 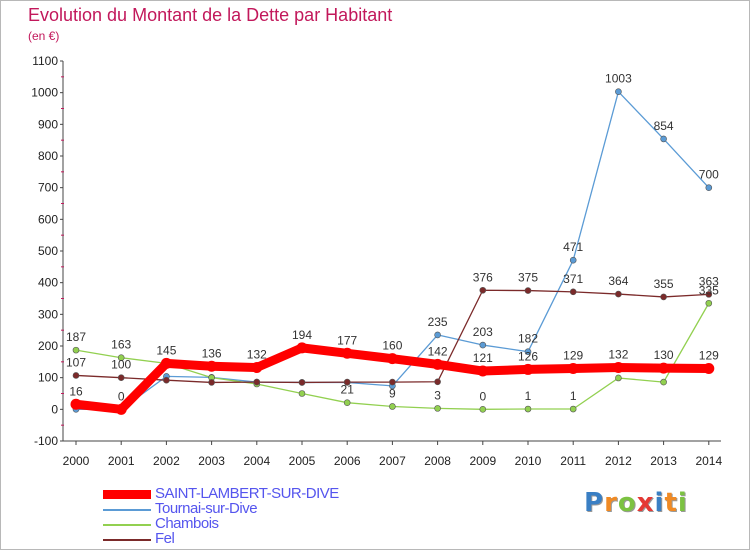 I want to click on y-tick-label: 100, so click(x=48, y=378).